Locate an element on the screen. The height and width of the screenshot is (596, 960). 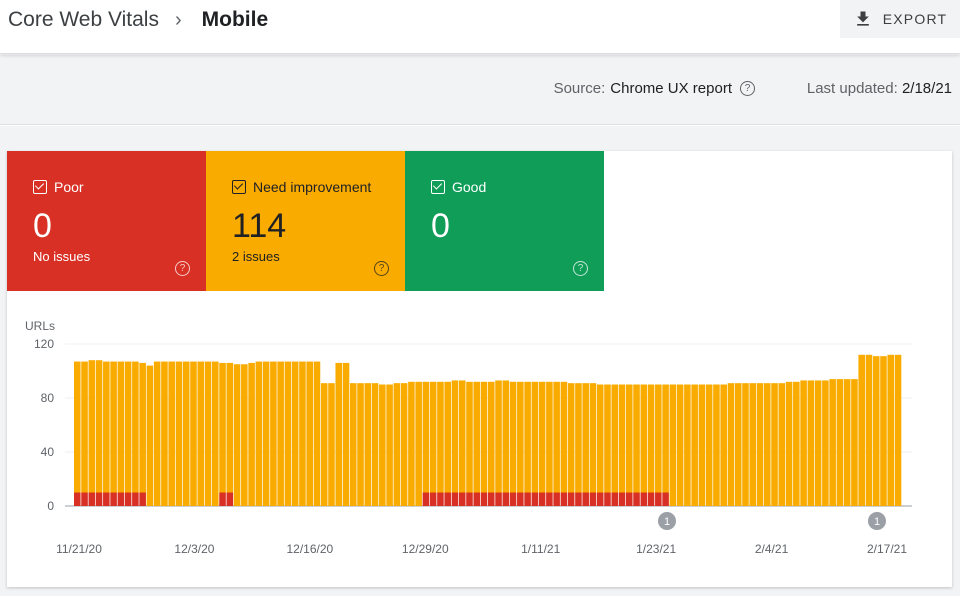
x-tick-label: 2/17/21 is located at coordinates (887, 549).